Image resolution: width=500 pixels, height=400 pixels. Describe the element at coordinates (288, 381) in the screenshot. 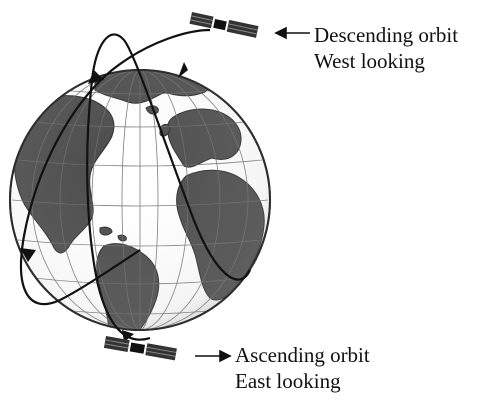

I see `ascending-orbit-subtitle: East looking` at that location.